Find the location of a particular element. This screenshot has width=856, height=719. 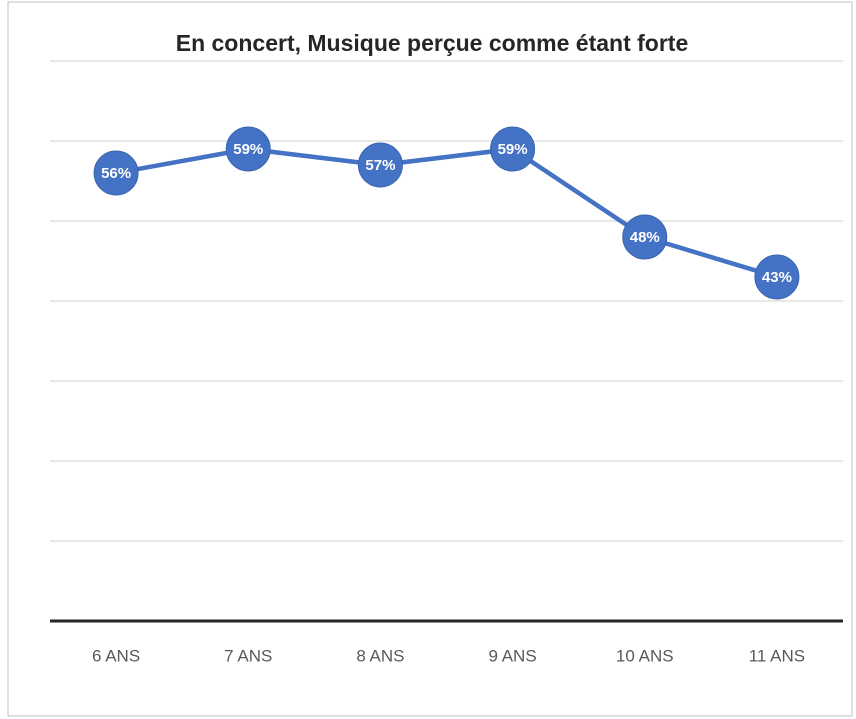

data-label: 48% is located at coordinates (645, 237).